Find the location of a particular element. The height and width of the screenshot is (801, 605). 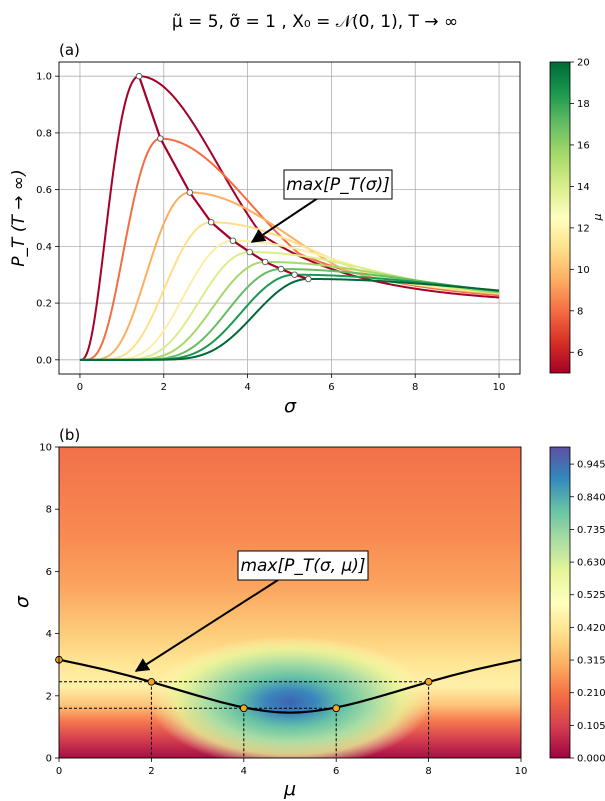

panel-a-colorbar is located at coordinates (560, 217).